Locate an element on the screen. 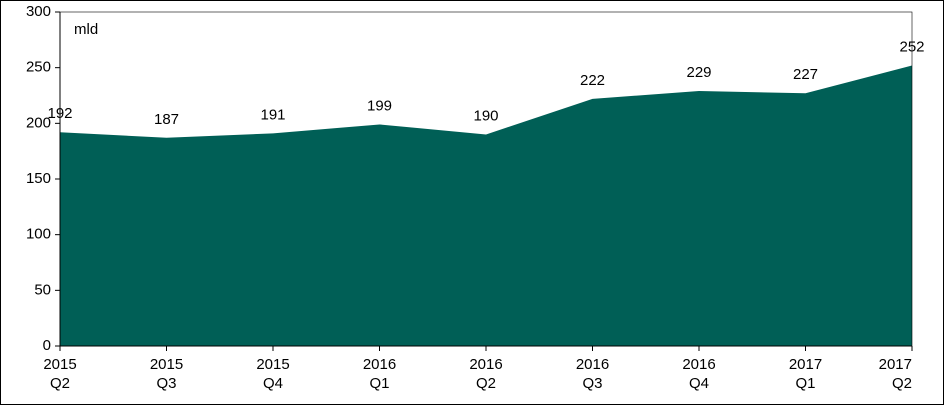 Image resolution: width=944 pixels, height=405 pixels. data-label: 199 is located at coordinates (379, 105).